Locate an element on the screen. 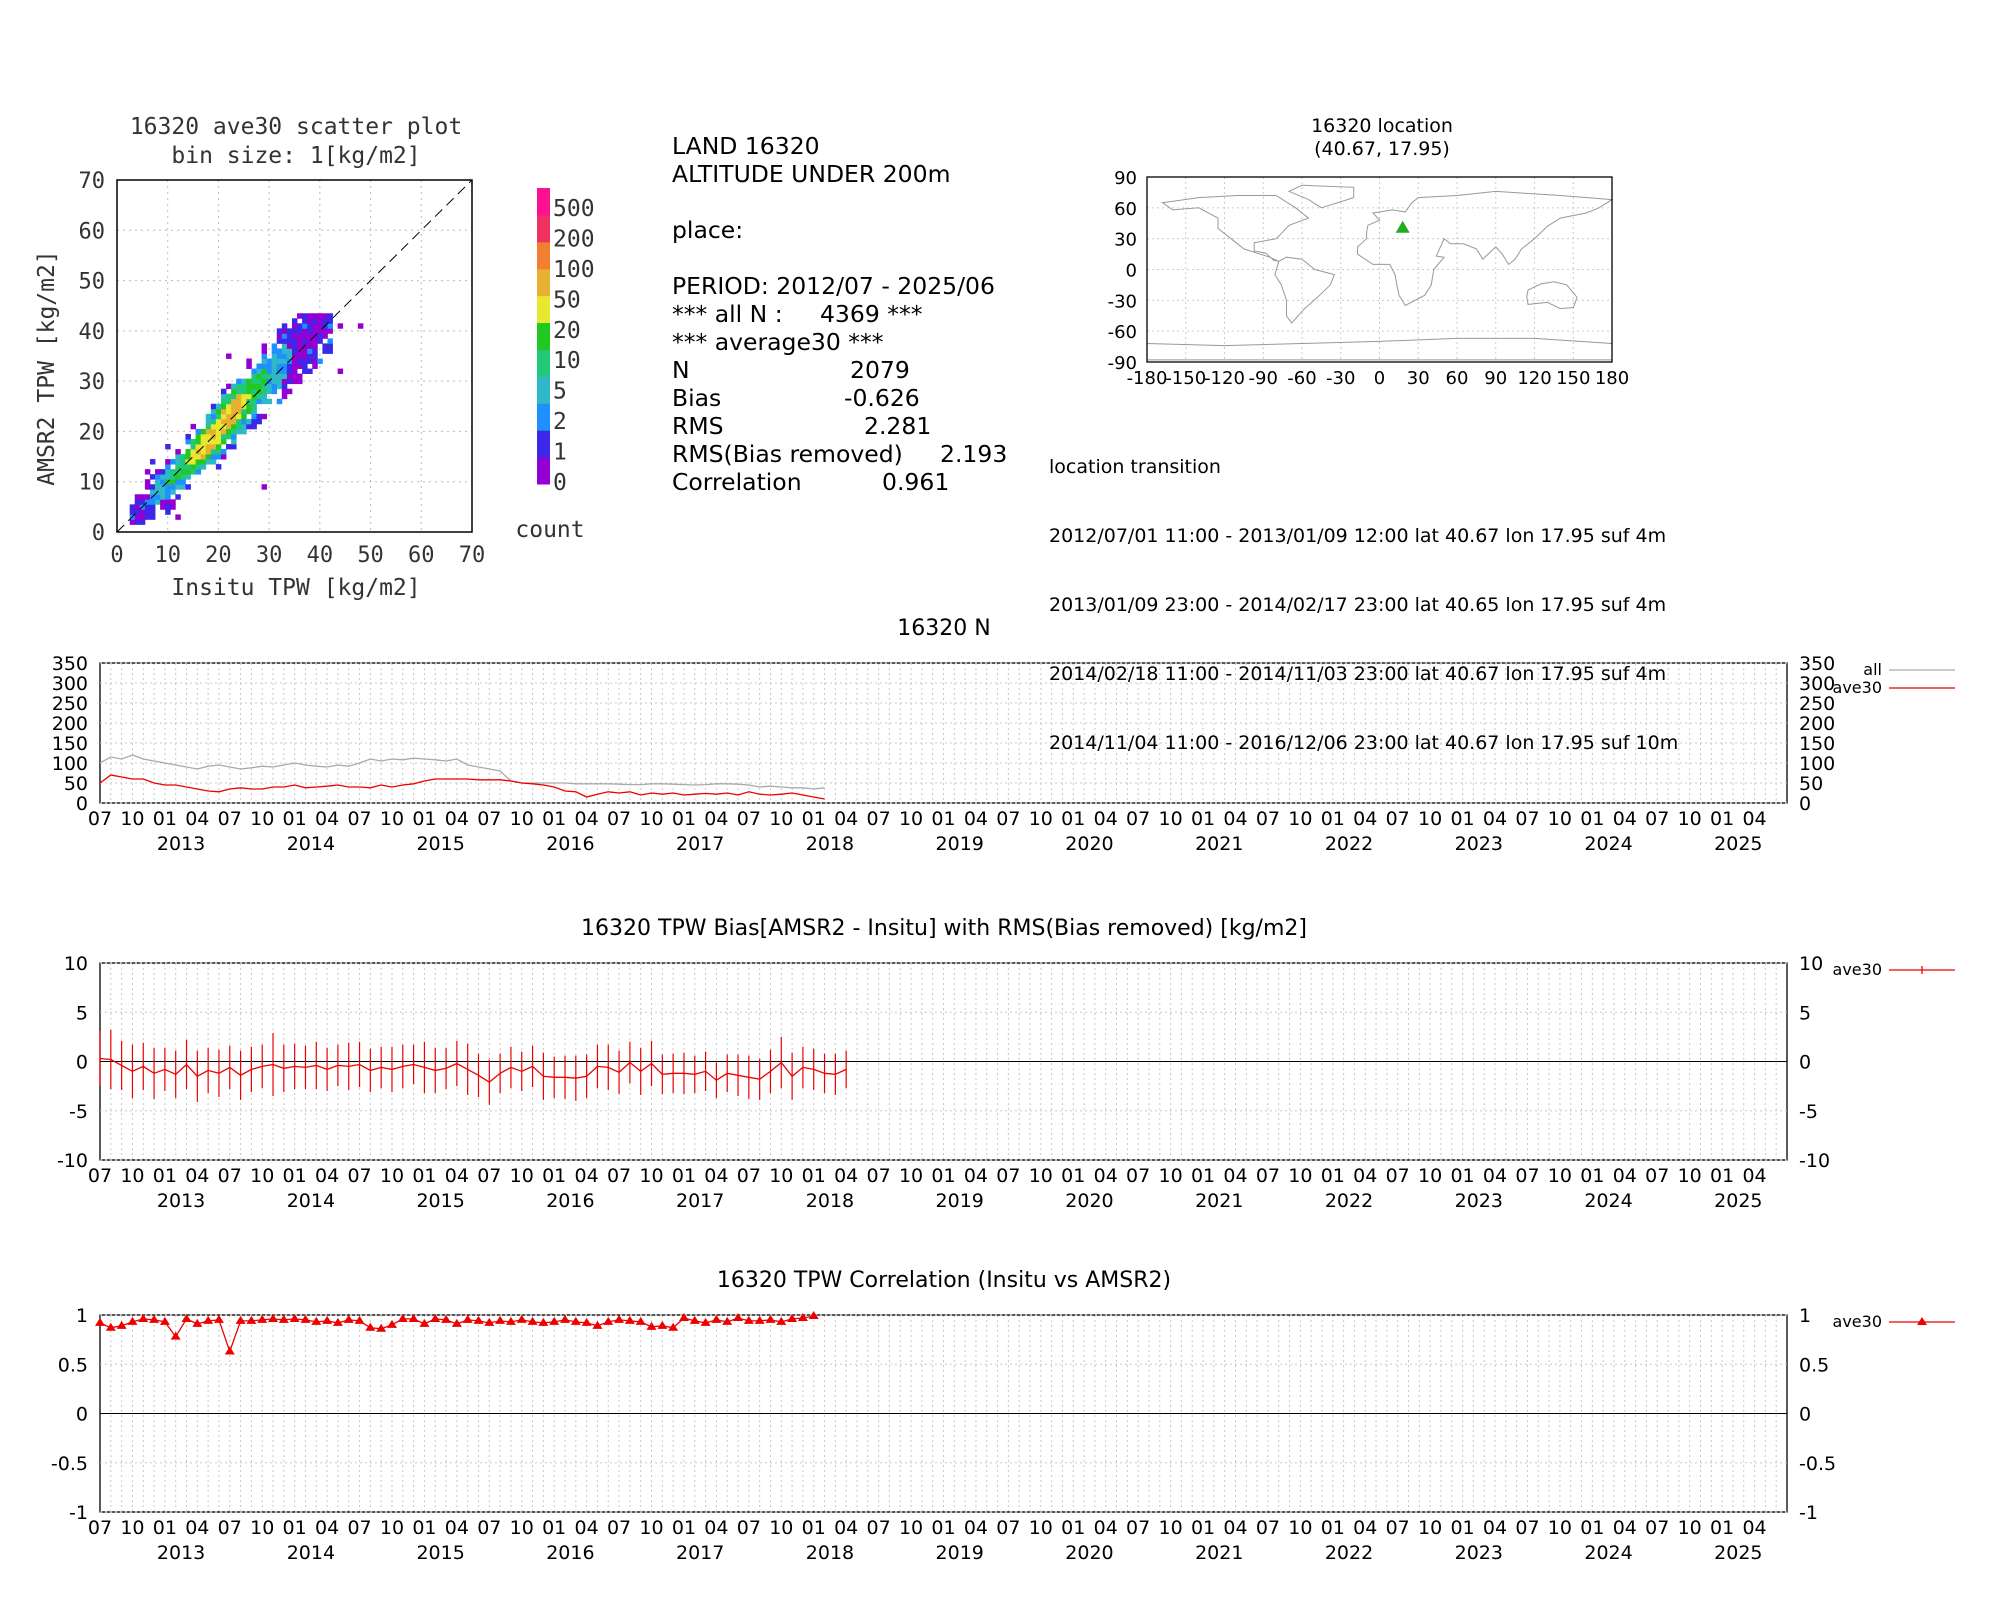  timeseries-ytick-label: -1 is located at coordinates (78, 1513).